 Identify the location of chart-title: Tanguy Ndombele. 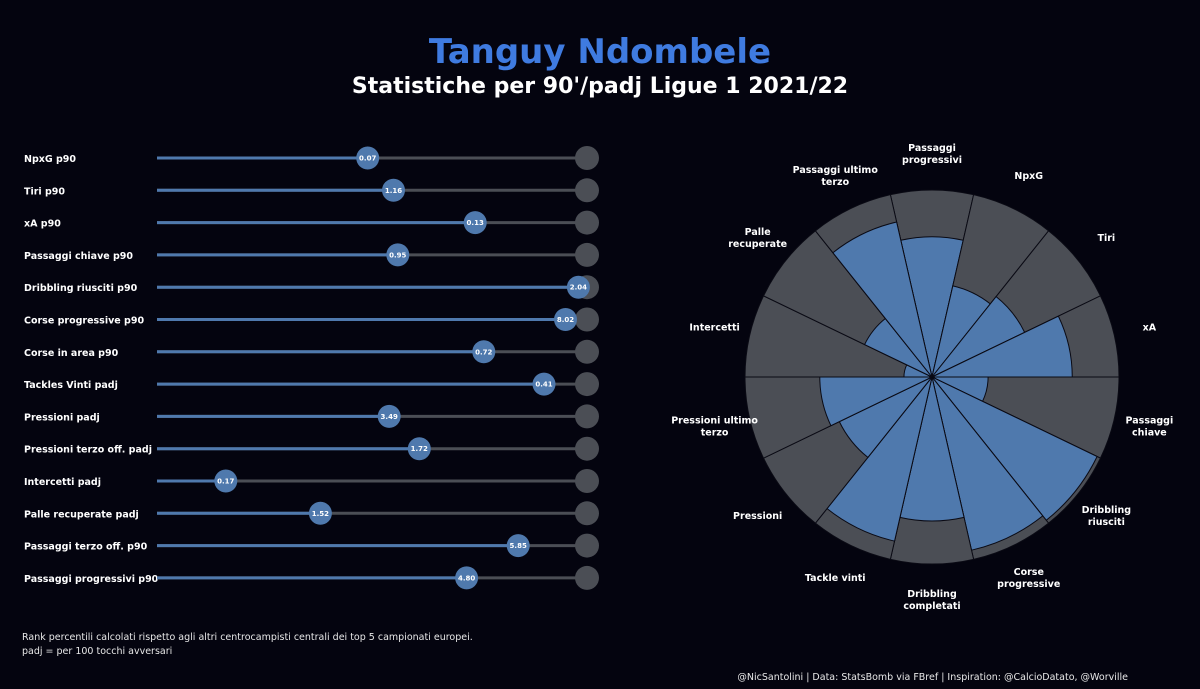
(600, 52).